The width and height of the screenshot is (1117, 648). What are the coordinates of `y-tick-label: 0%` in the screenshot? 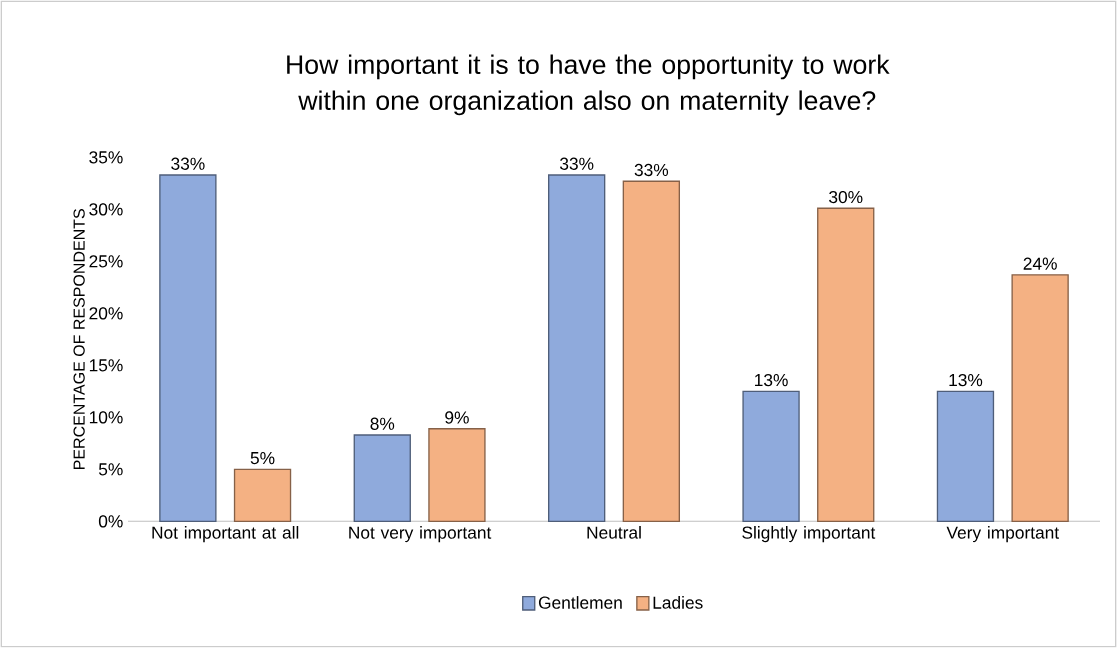 It's located at (110, 521).